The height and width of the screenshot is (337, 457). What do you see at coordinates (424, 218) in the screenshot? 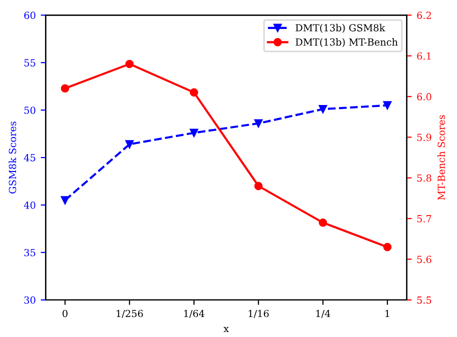
I see `y2-tick-label: 5.7` at bounding box center [424, 218].